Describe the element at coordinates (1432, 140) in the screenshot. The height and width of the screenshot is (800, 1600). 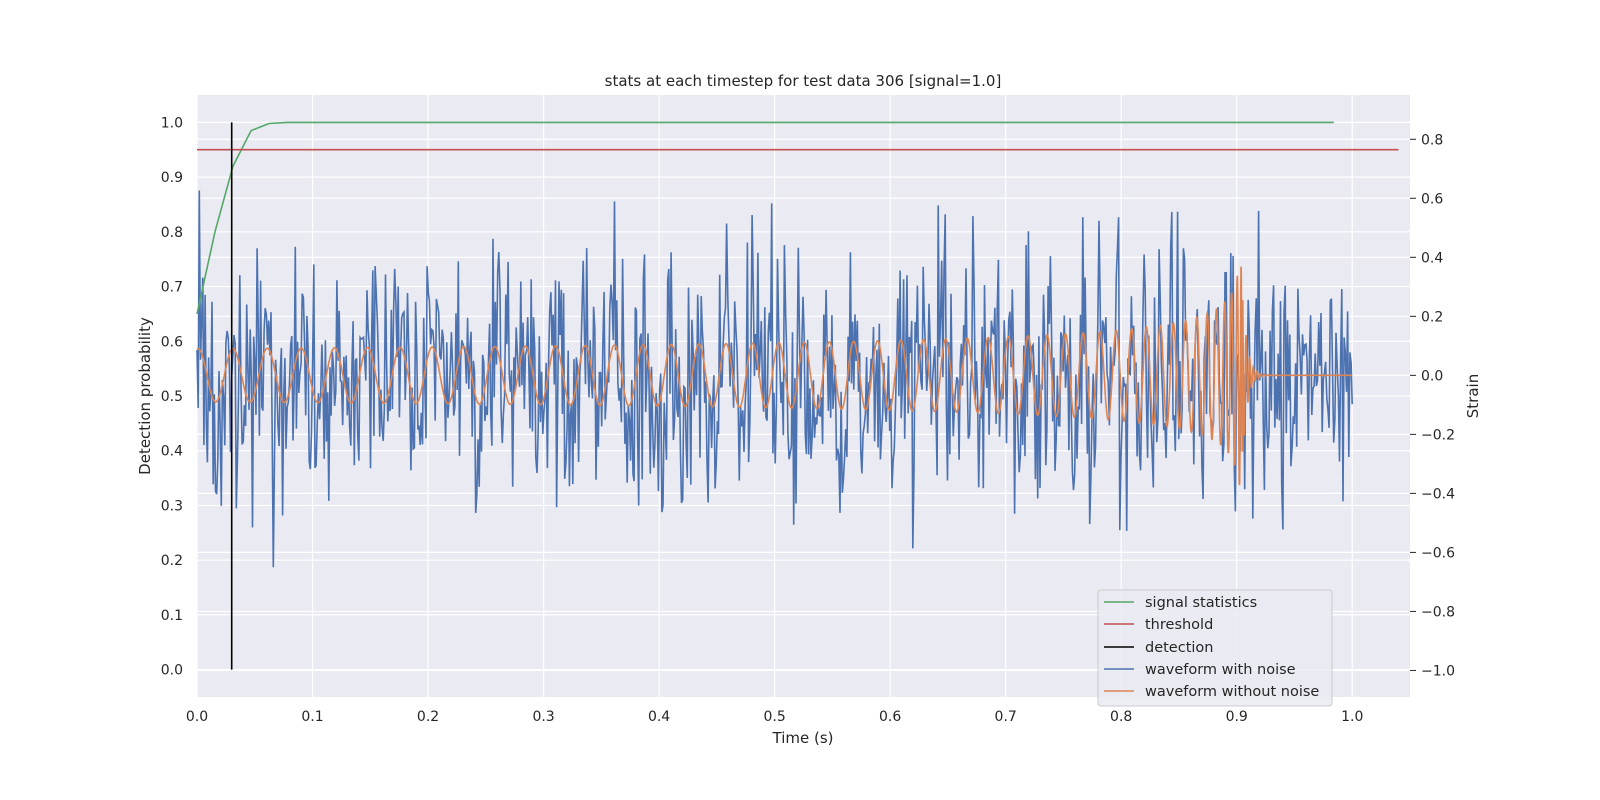
I see `y-tick-label-right: 0.8` at that location.